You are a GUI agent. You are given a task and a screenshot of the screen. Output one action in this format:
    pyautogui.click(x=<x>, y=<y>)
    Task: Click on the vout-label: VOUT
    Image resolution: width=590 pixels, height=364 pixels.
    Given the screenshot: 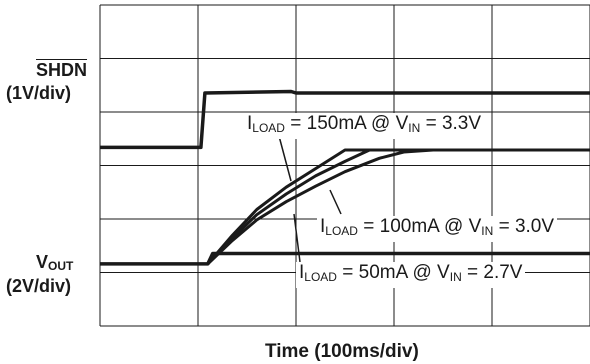 What is the action you would take?
    pyautogui.click(x=54, y=264)
    